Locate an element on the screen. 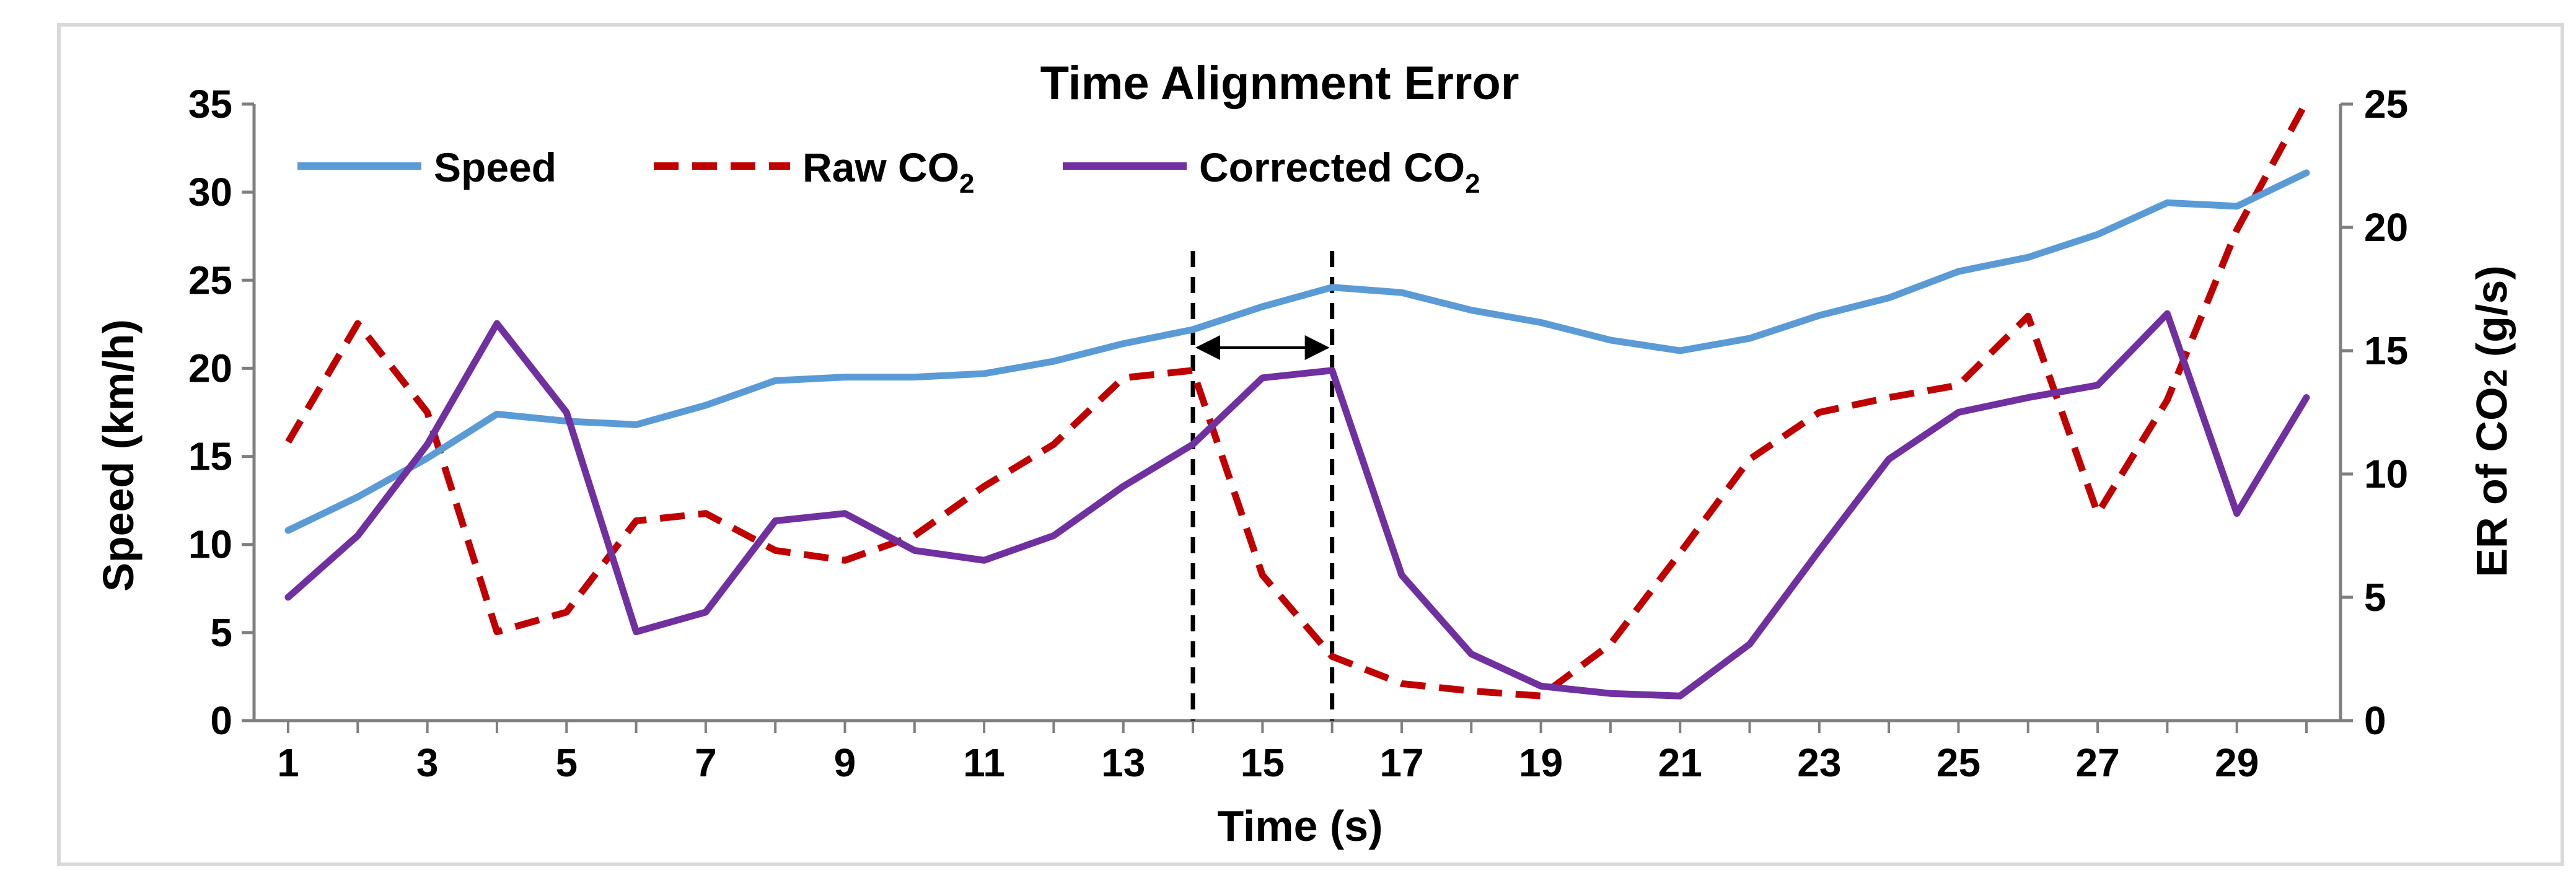 The image size is (2576, 891). x-tick-label-7: 7 is located at coordinates (706, 763).